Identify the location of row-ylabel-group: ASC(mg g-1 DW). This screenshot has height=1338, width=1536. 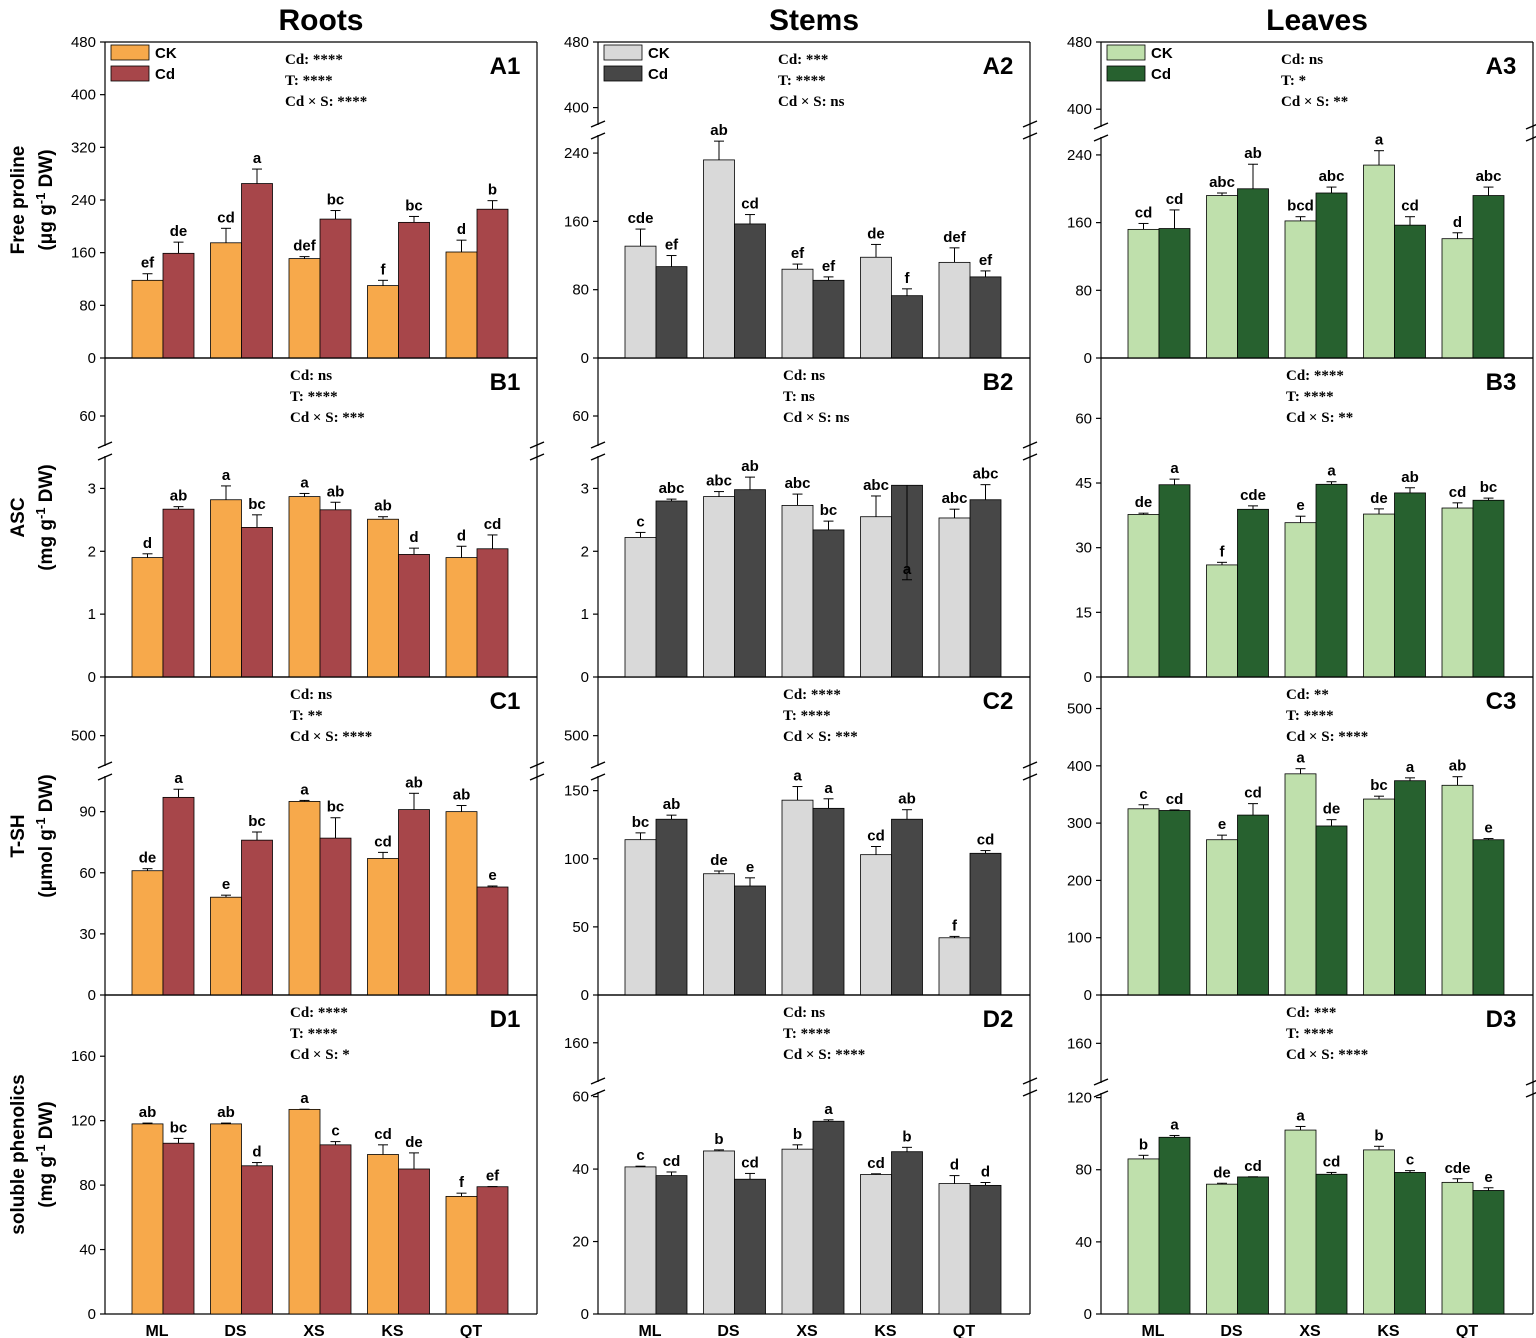
(32, 517).